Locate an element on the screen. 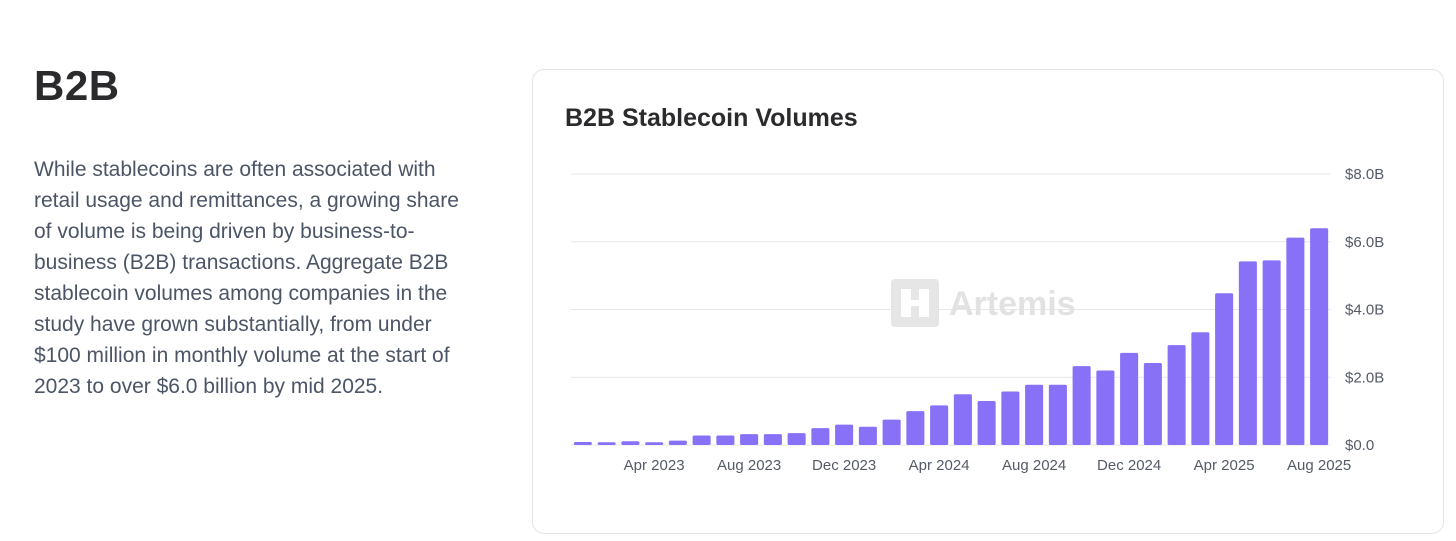 The height and width of the screenshot is (541, 1456). section-heading: B2B is located at coordinates (77, 85).